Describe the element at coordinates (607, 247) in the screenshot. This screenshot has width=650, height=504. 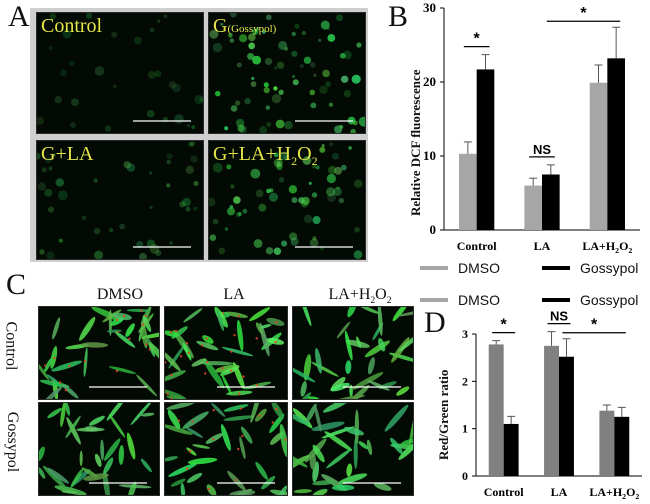
I see `x-tick-label: LA+H2O2` at that location.